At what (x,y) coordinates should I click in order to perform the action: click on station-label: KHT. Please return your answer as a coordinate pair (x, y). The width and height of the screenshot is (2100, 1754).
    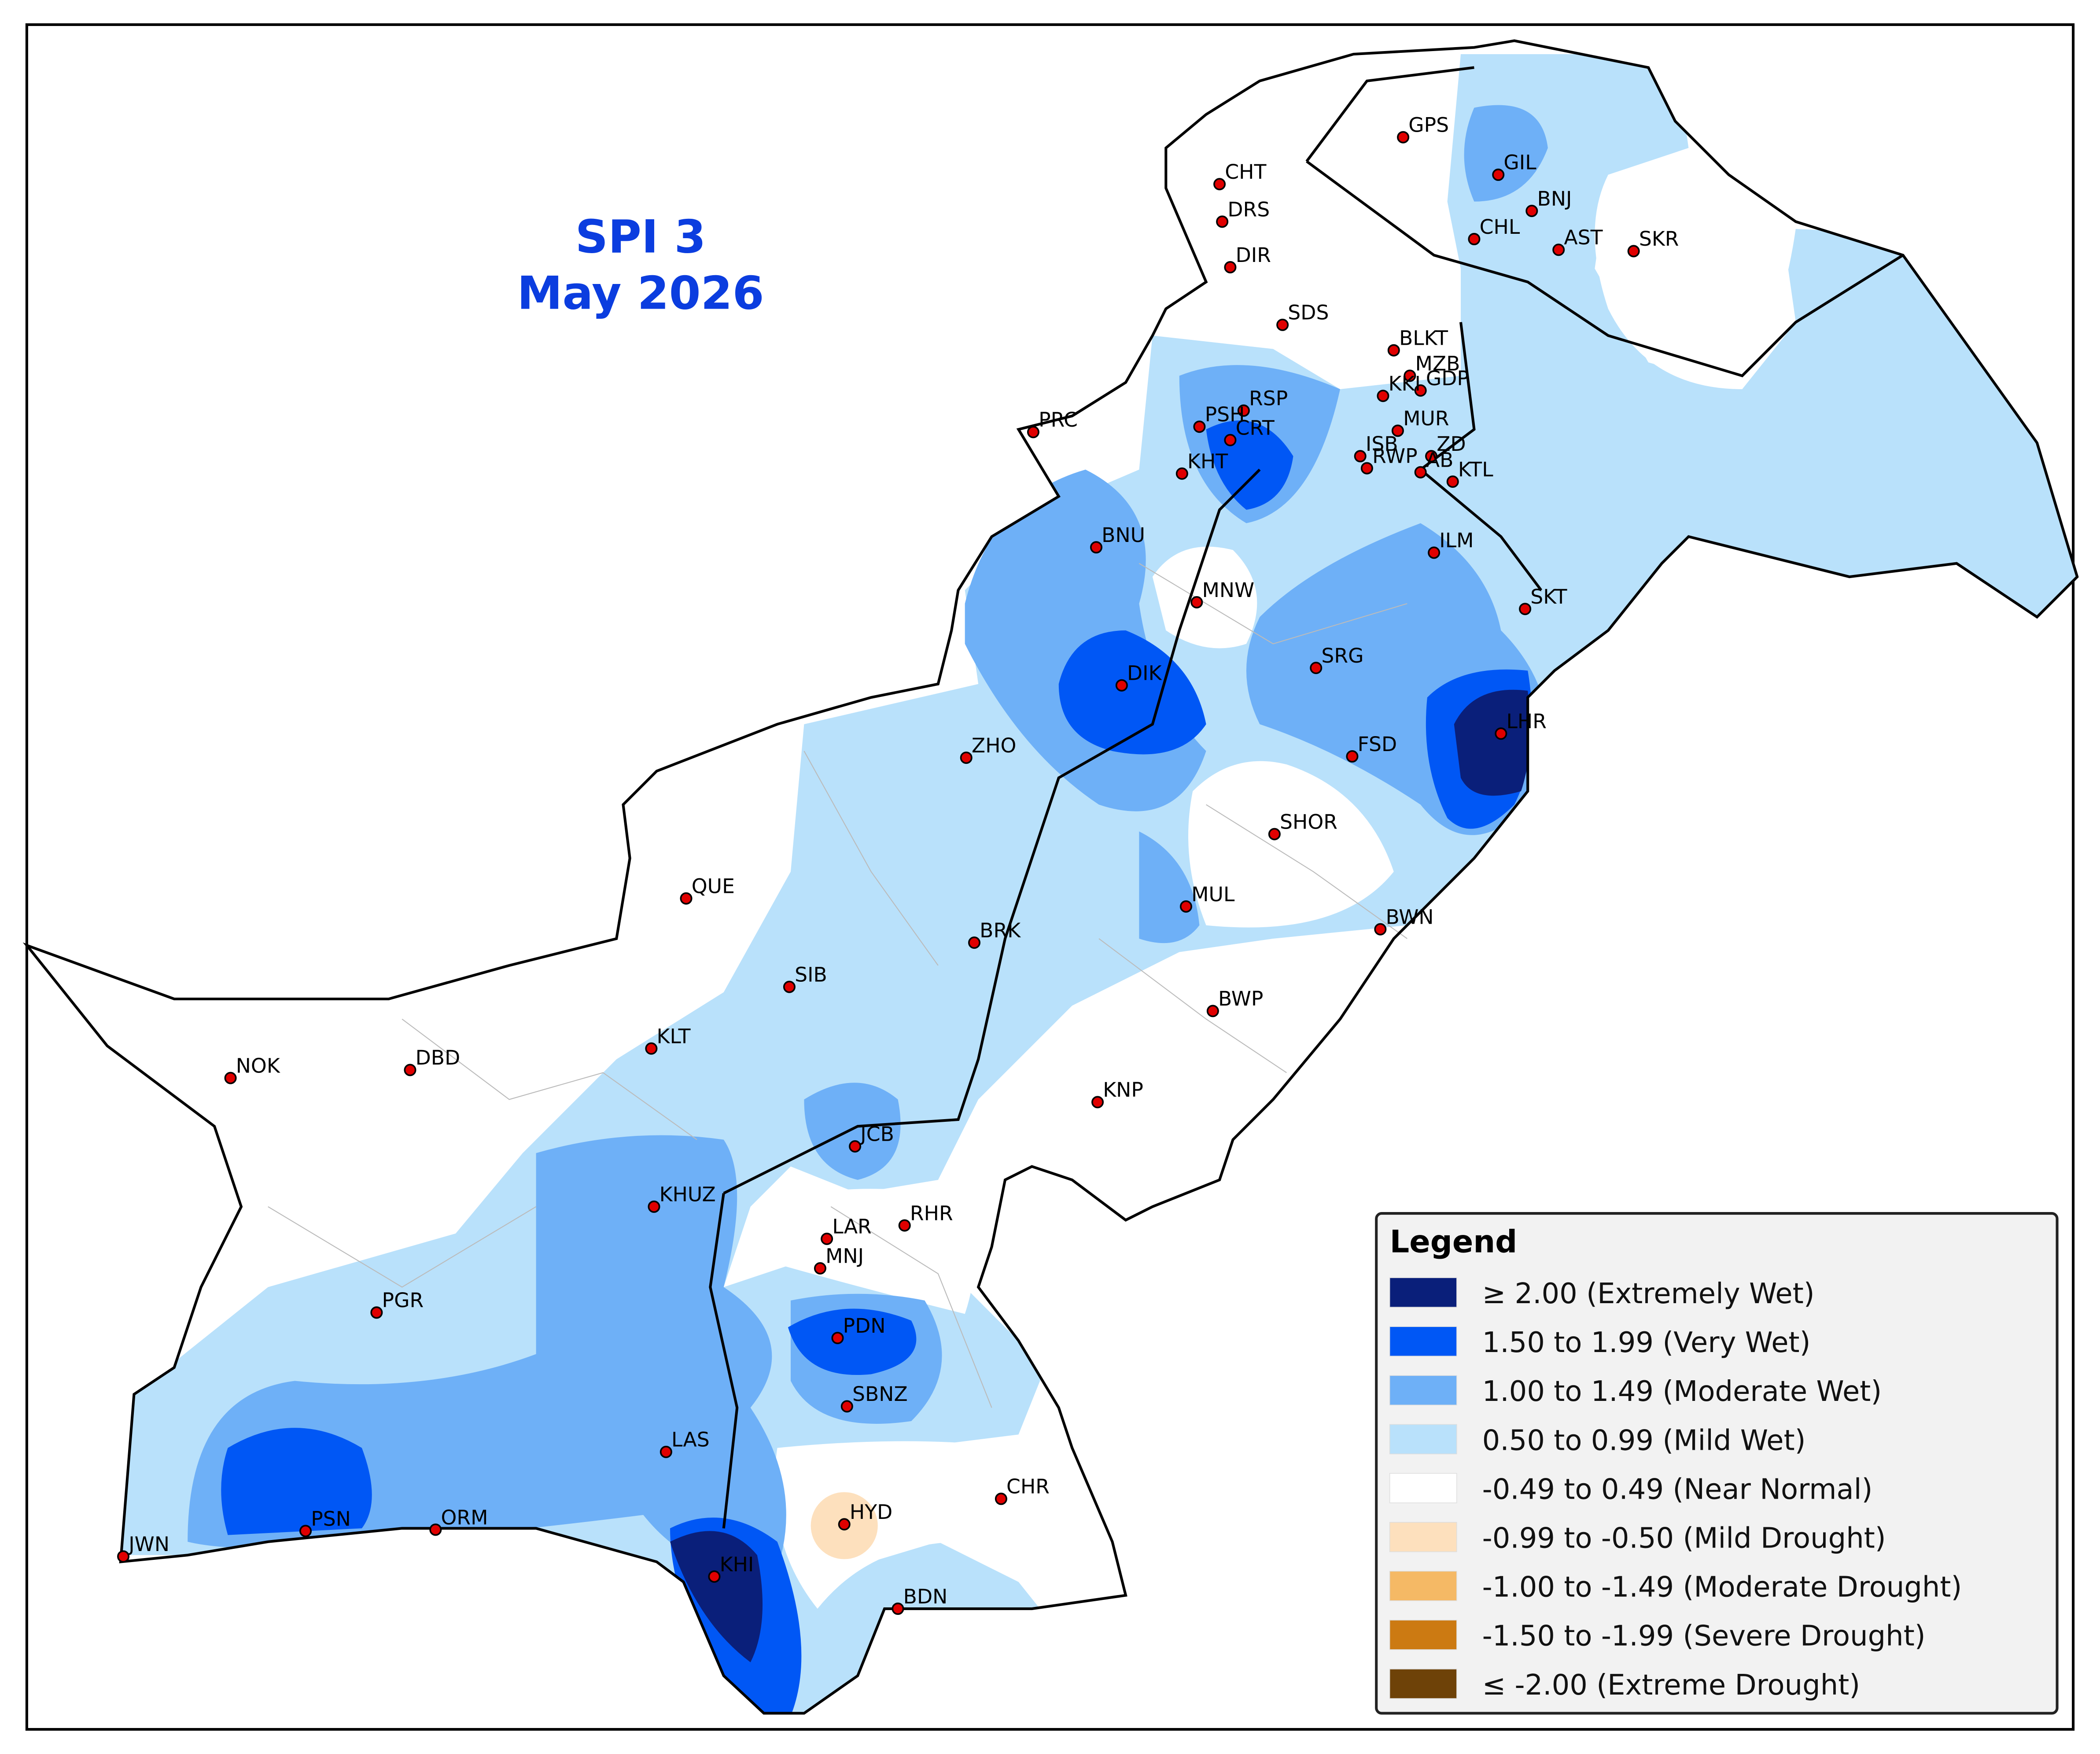
    Looking at the image, I should click on (1207, 461).